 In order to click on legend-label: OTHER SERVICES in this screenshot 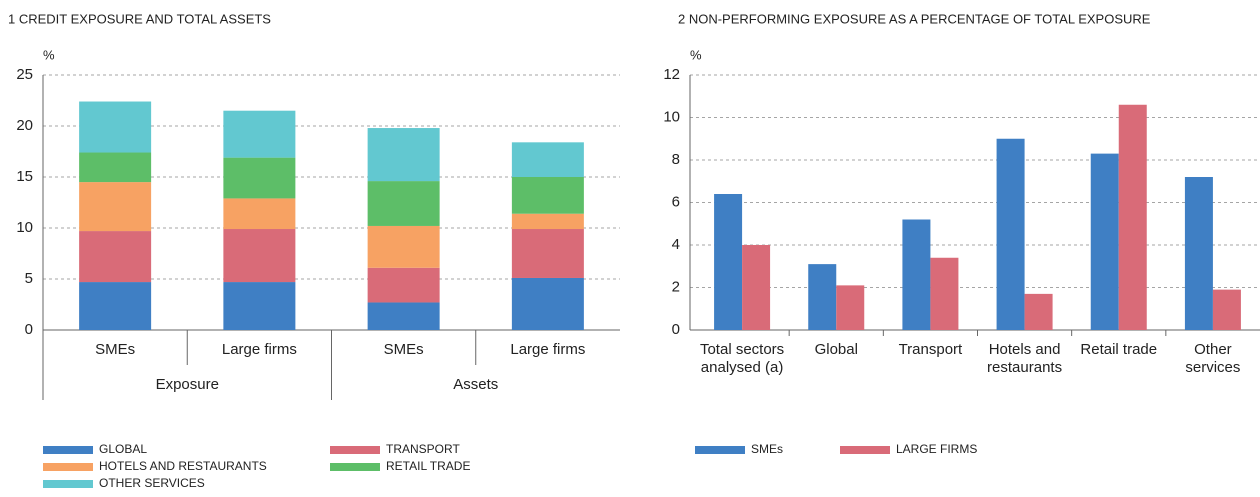, I will do `click(152, 483)`.